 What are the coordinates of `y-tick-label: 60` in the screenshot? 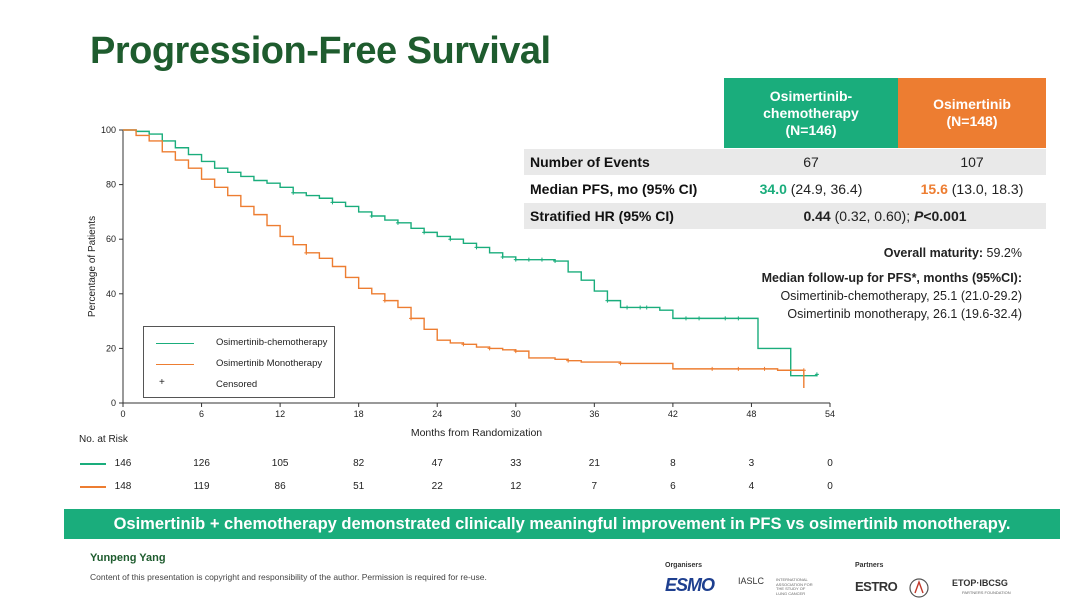 It's located at (111, 239).